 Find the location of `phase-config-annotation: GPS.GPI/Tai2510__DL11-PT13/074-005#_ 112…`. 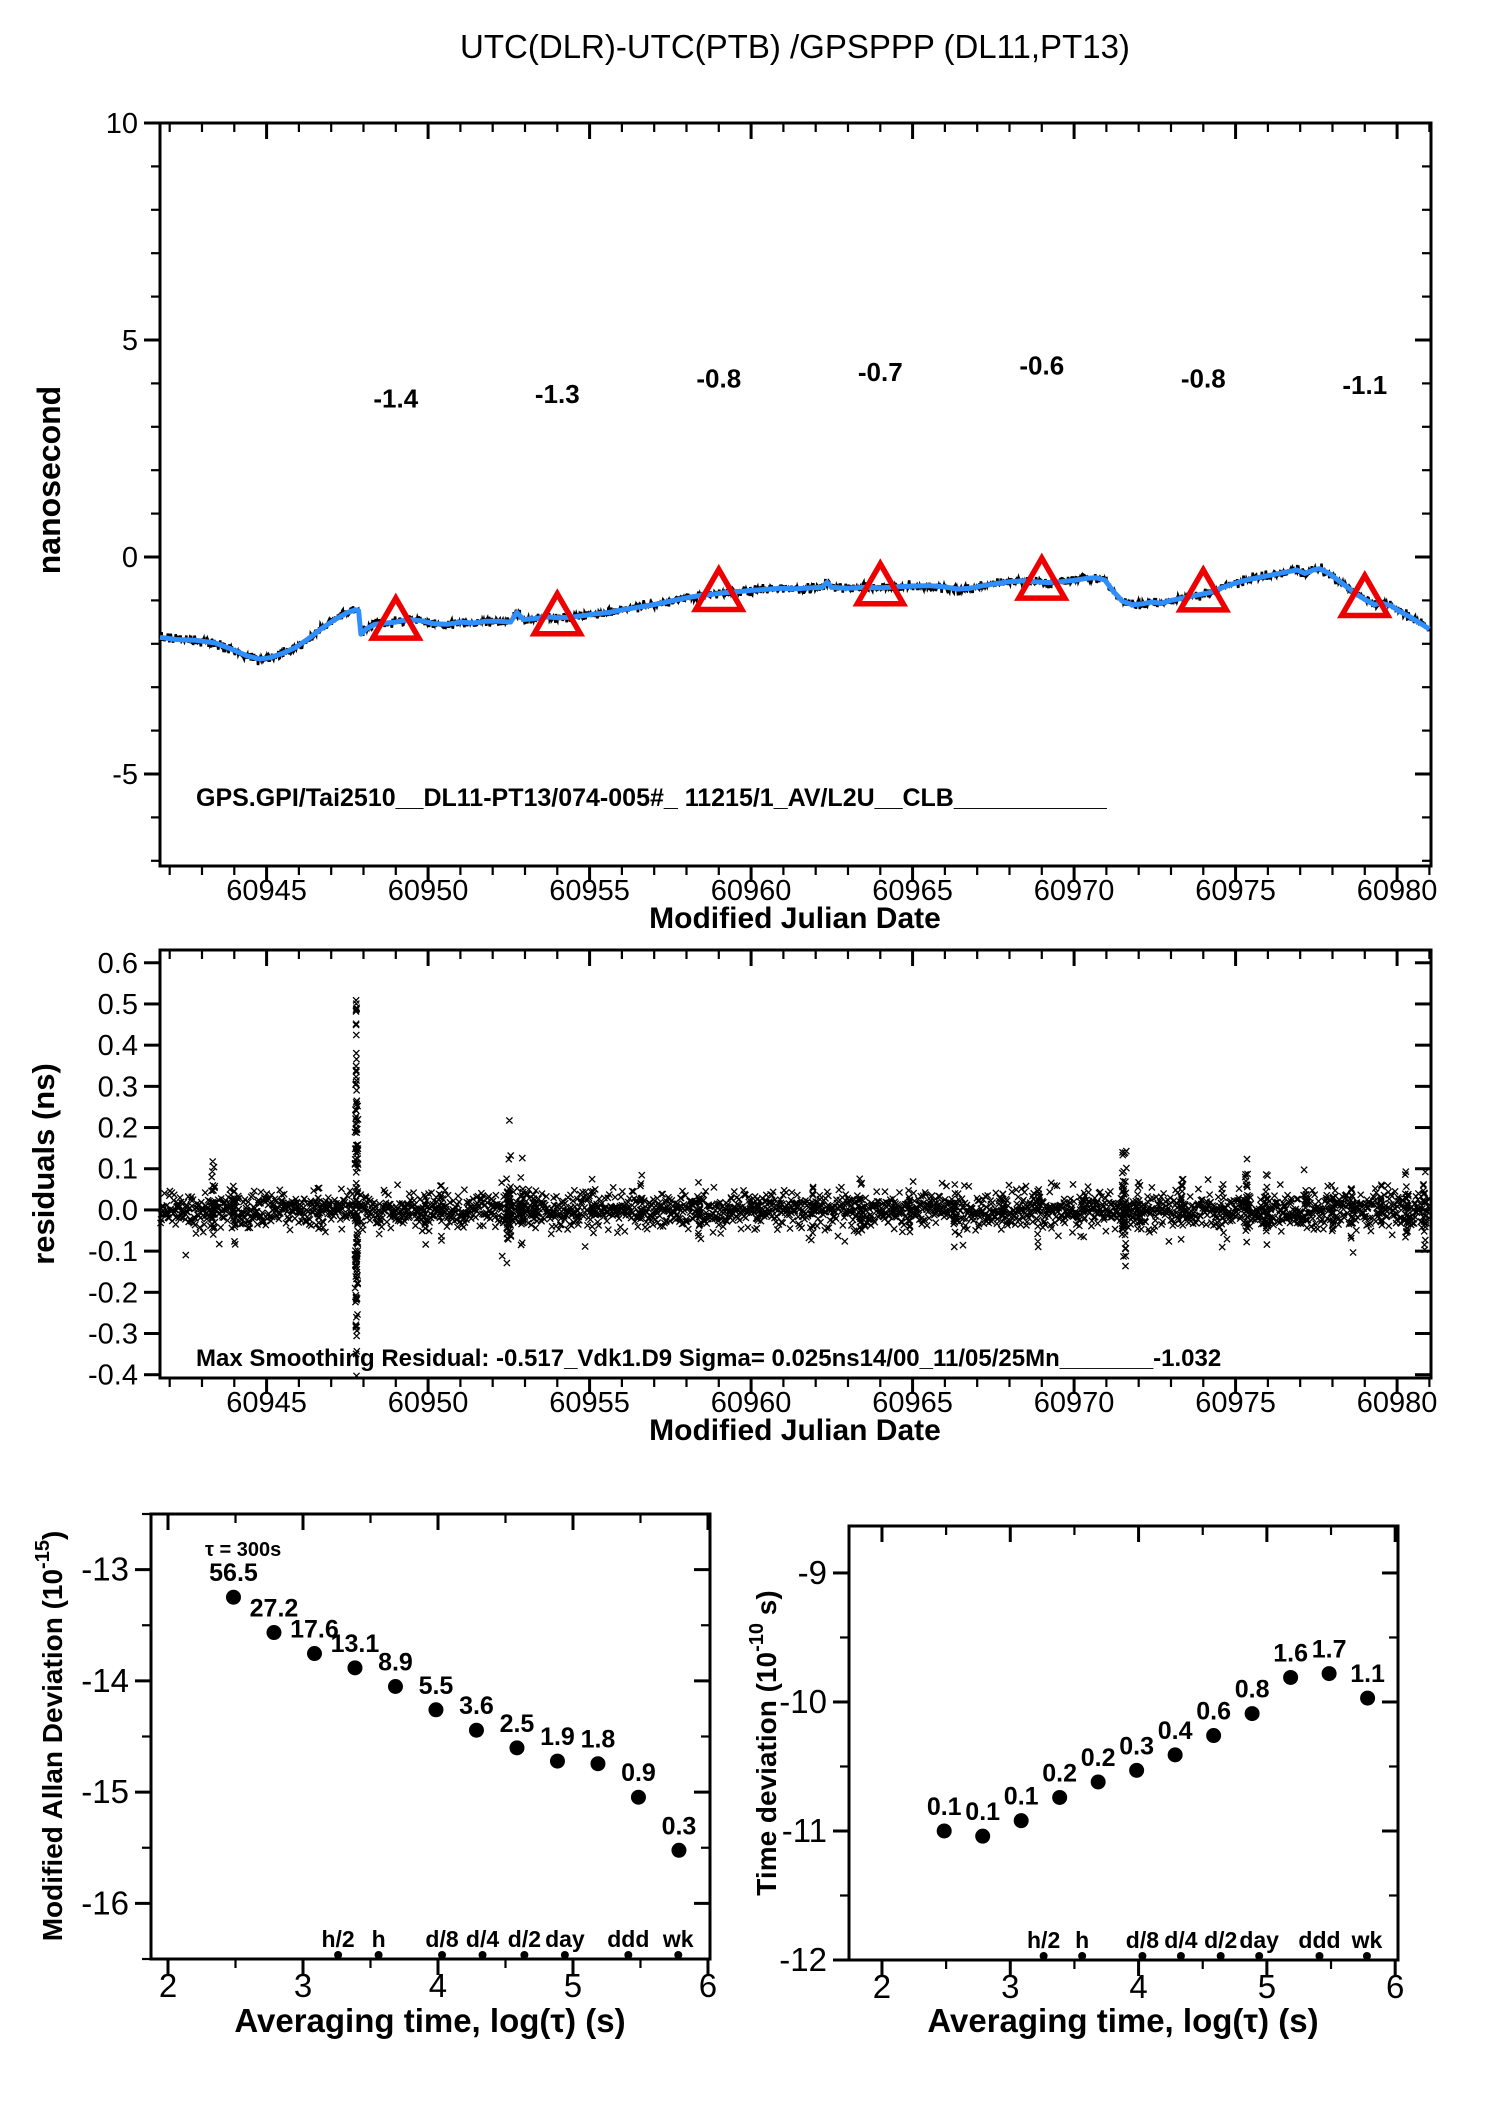

phase-config-annotation: GPS.GPI/Tai2510__DL11-PT13/074-005#_ 112… is located at coordinates (652, 798).